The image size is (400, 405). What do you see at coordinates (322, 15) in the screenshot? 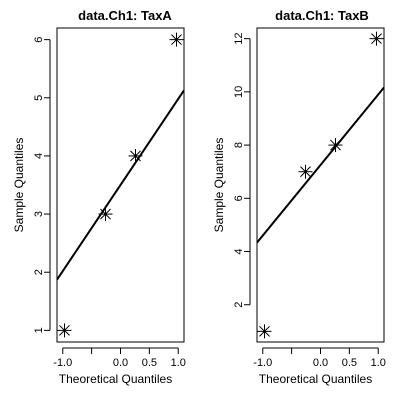
I see `chart-title: data.Ch1: TaxB` at bounding box center [322, 15].